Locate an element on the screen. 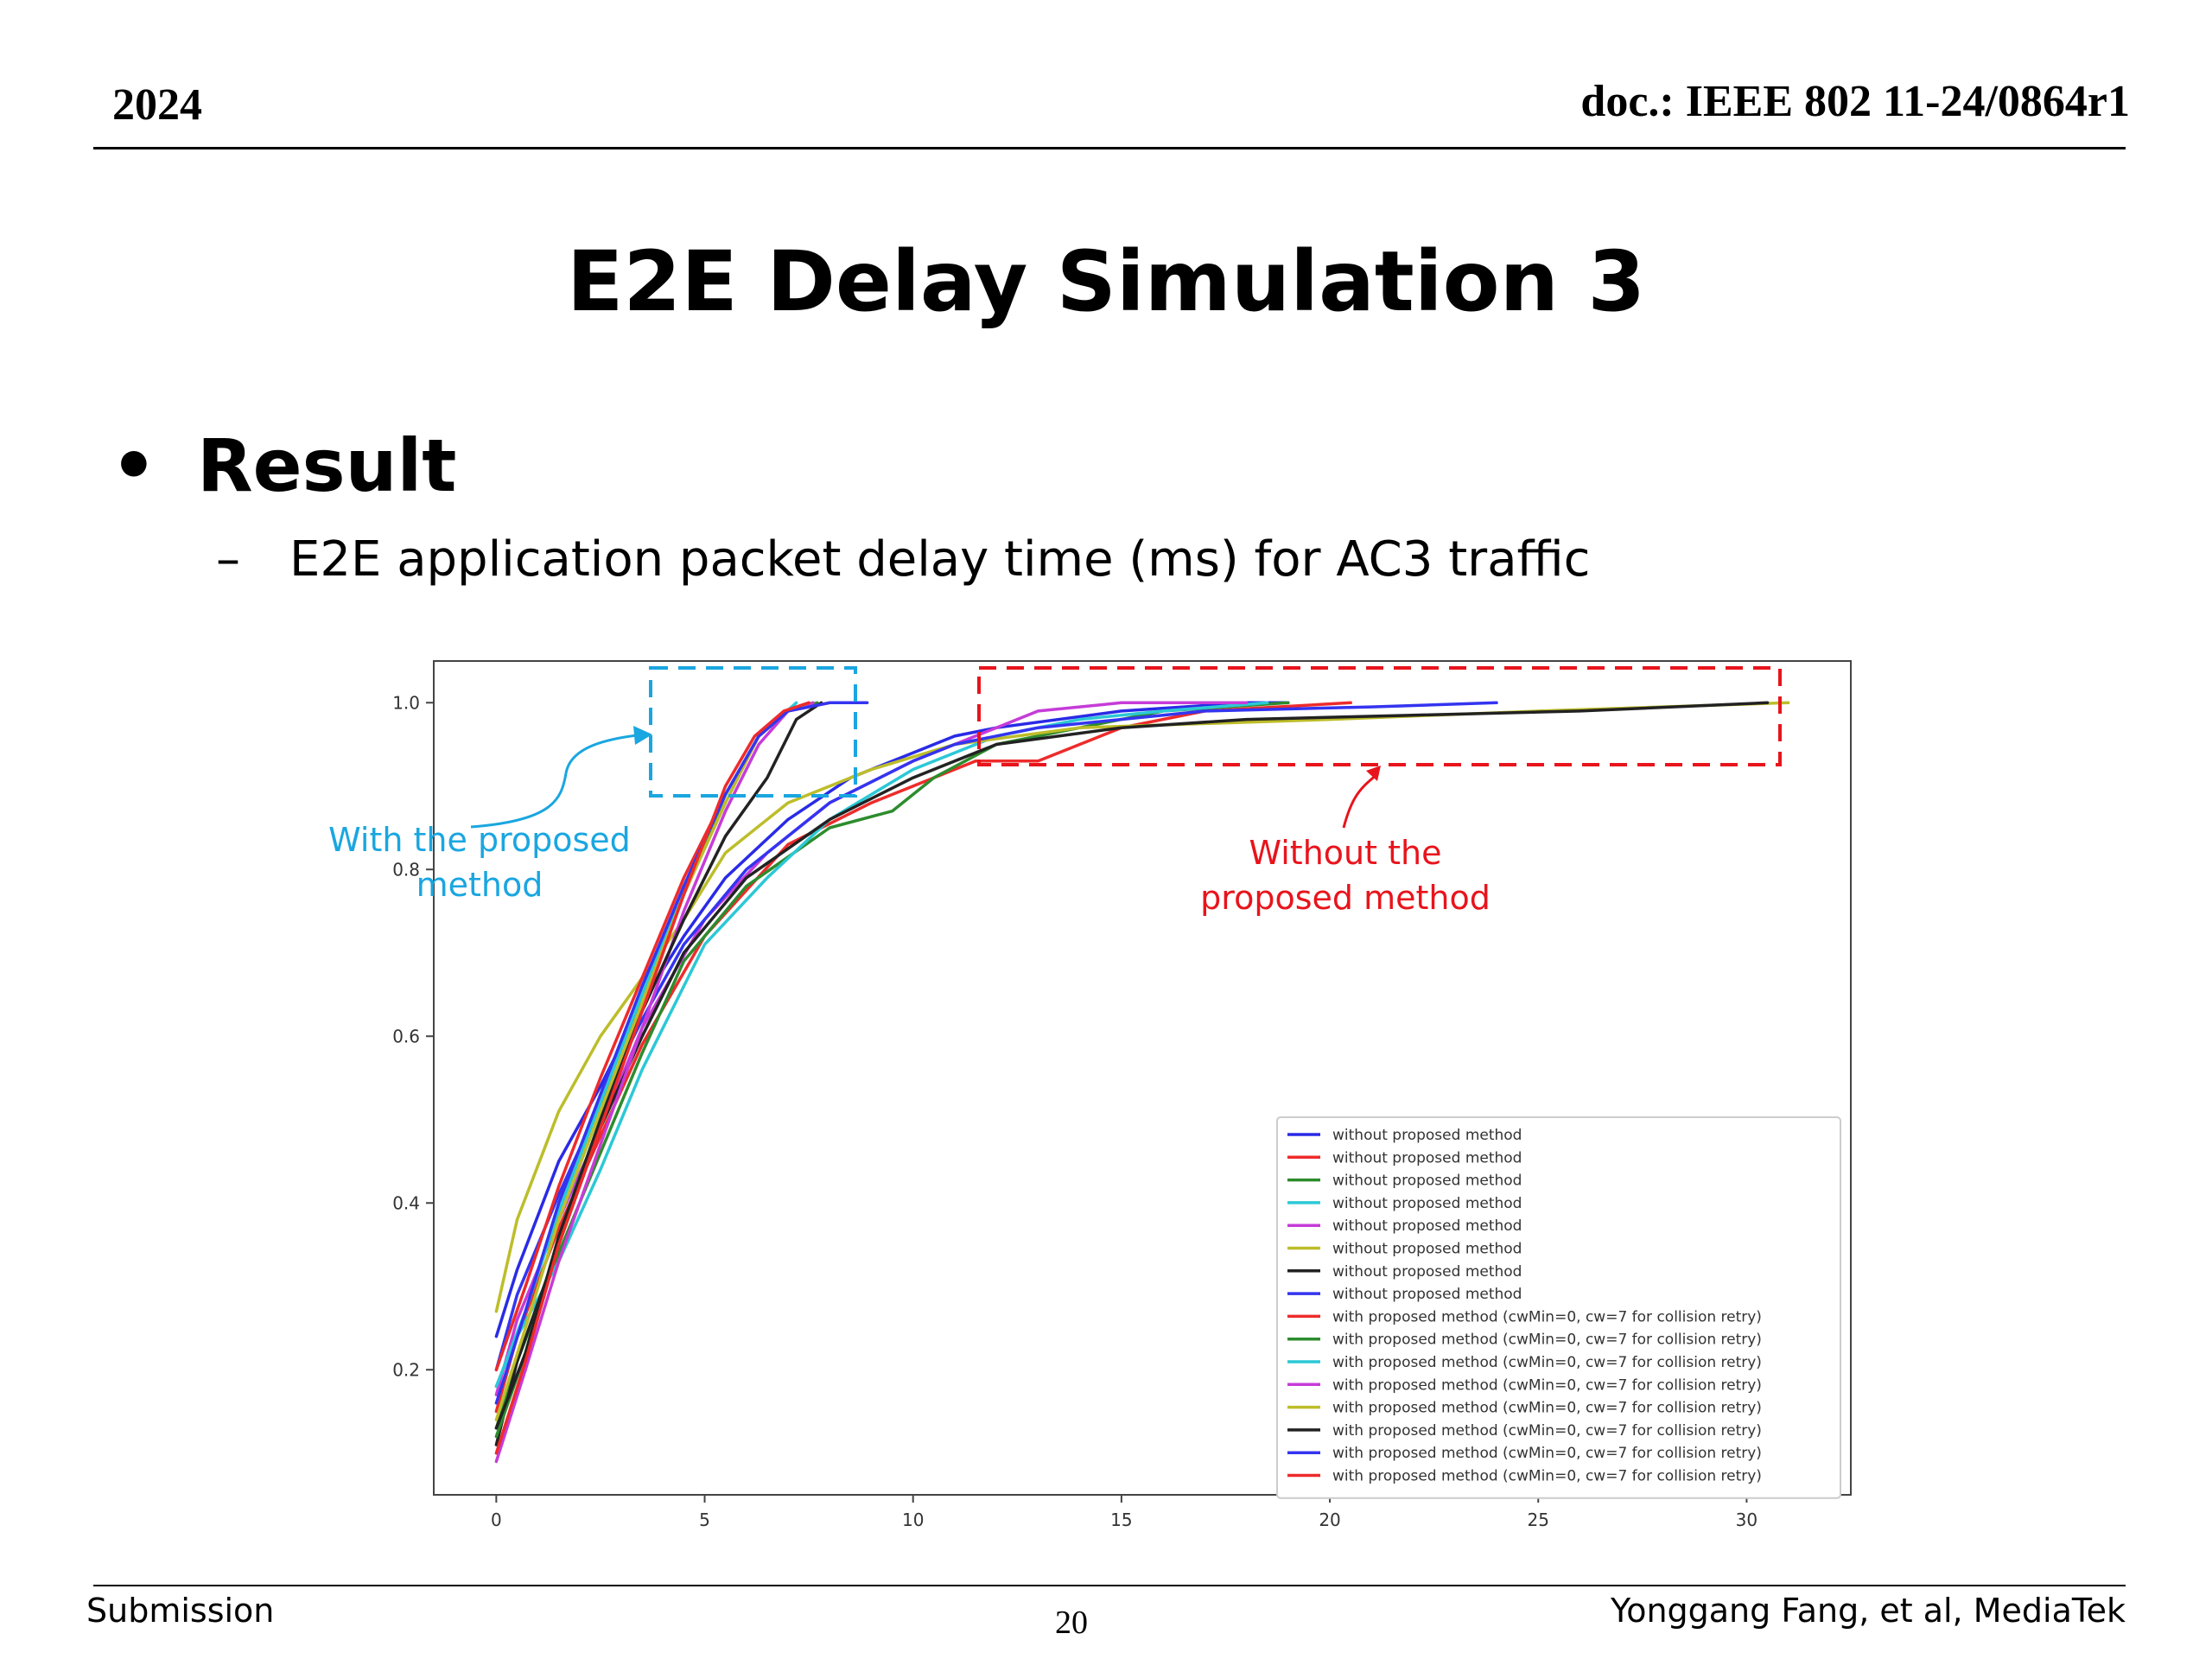 This screenshot has width=2212, height=1659. bullet-result: • Result is located at coordinates (283, 465).